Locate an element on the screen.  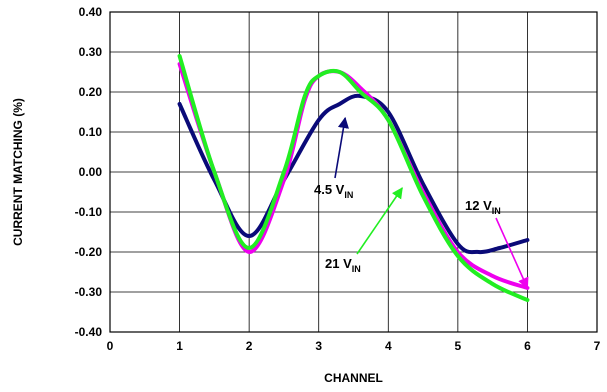
y-tick-label: 0.20 is located at coordinates (91, 92).